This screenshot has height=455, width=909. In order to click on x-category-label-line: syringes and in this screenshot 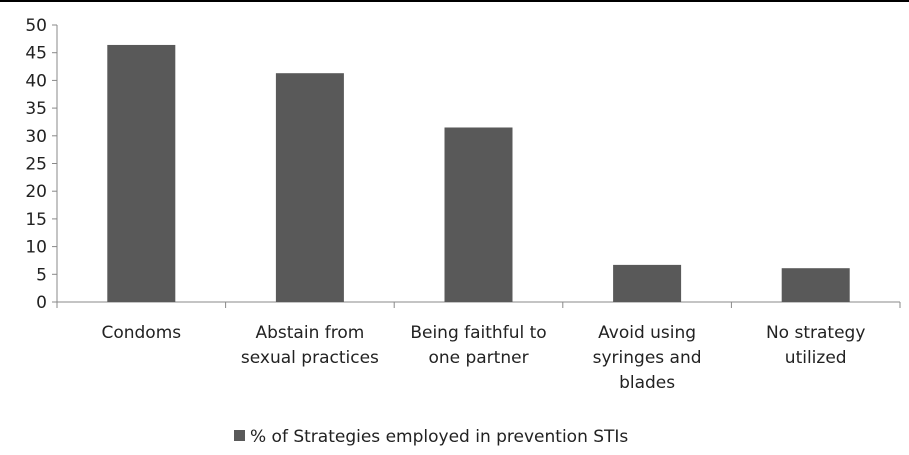, I will do `click(647, 358)`.